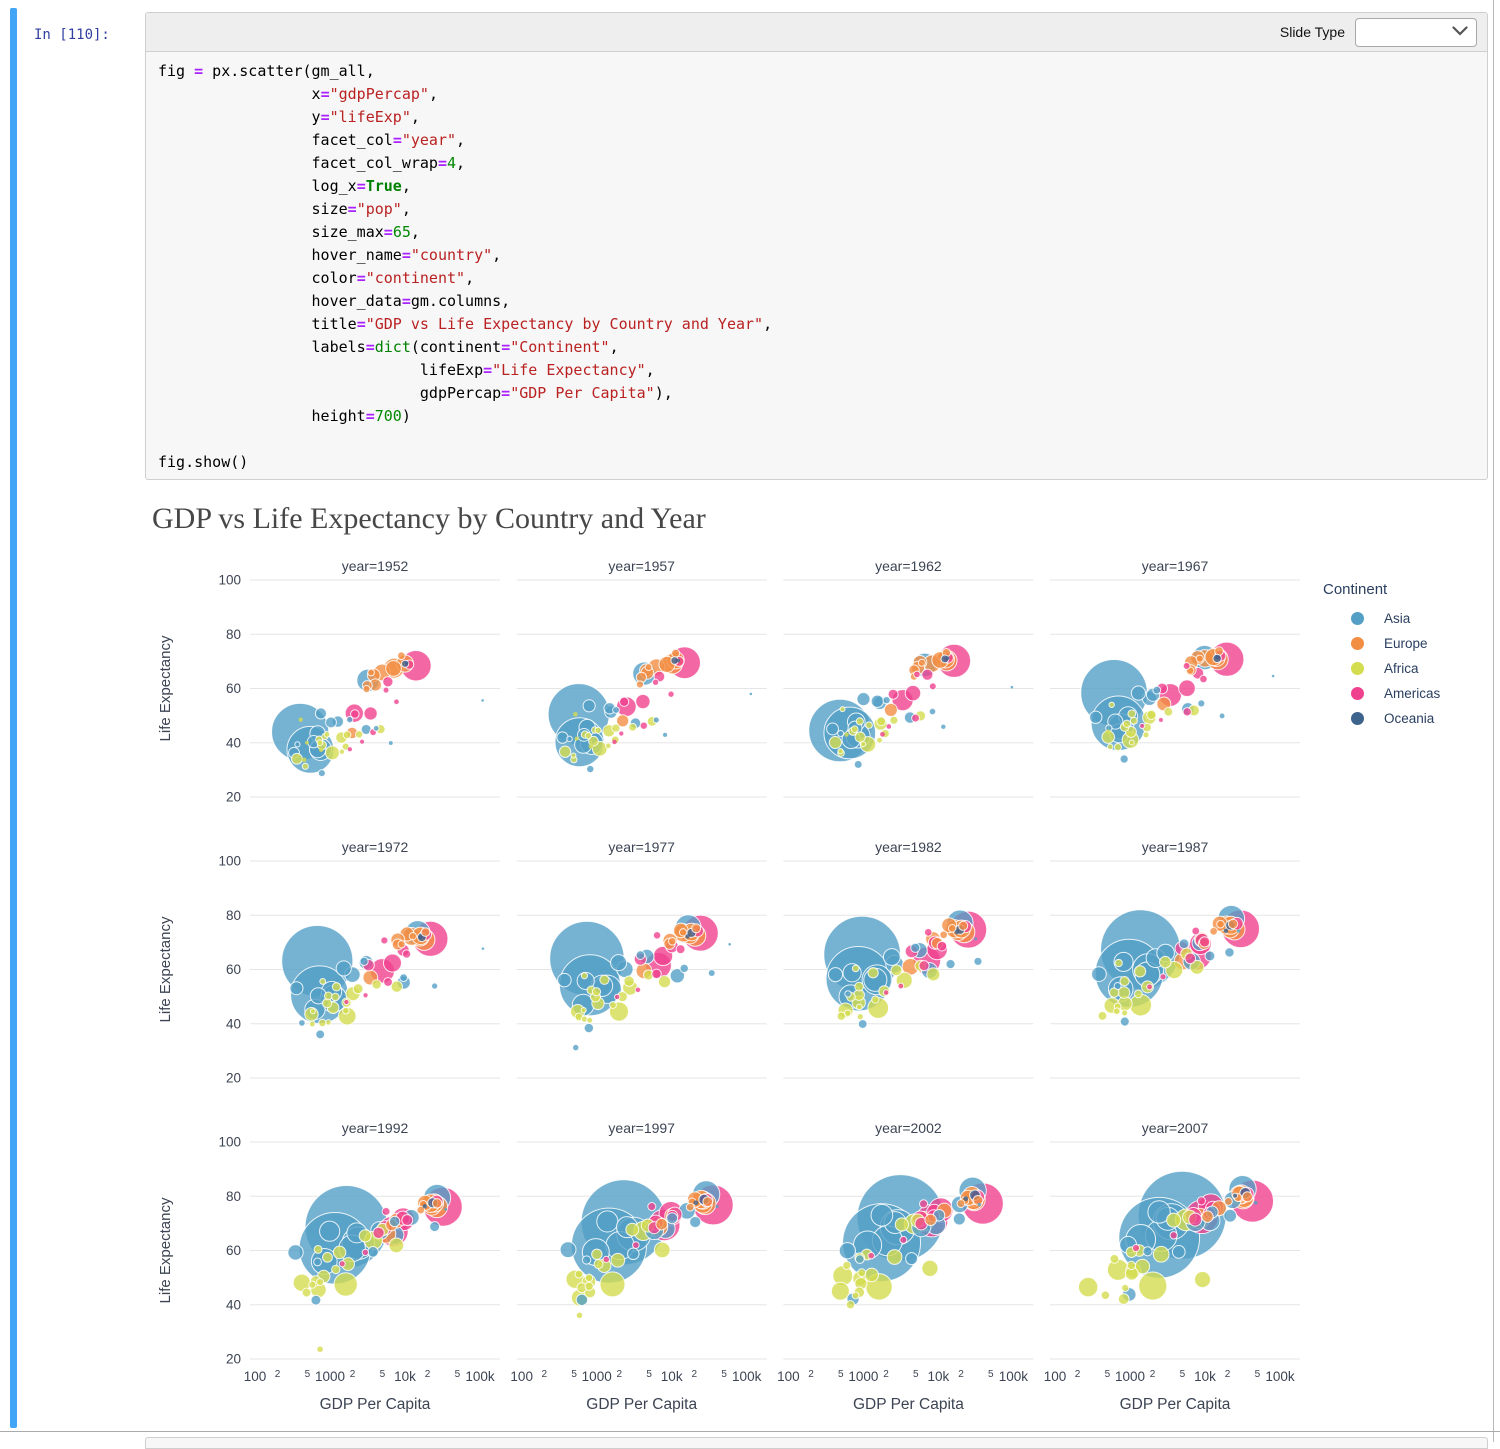 The image size is (1500, 1449). What do you see at coordinates (1207, 1216) in the screenshot?
I see `bubble-romania` at bounding box center [1207, 1216].